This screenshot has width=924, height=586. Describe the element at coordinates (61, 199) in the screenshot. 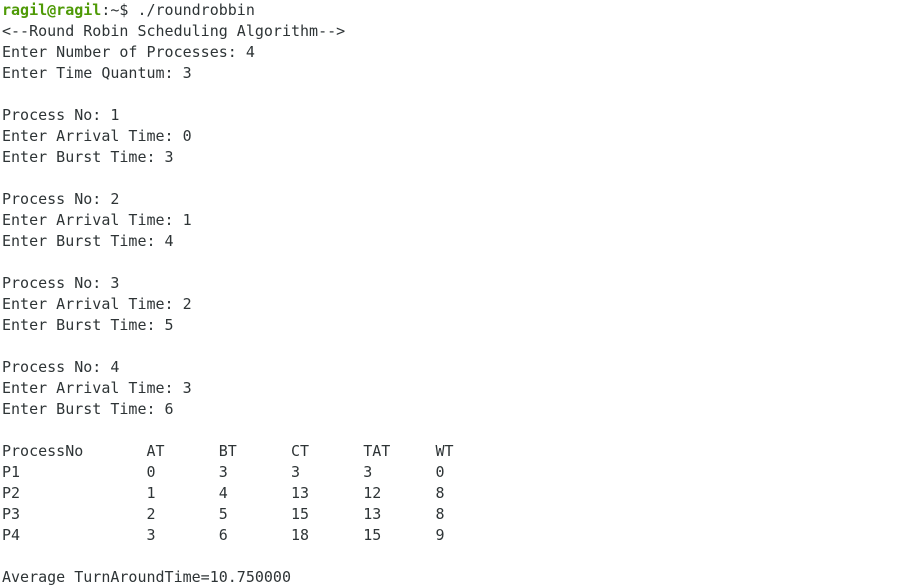

I see `process-line: Process No: 2` at that location.